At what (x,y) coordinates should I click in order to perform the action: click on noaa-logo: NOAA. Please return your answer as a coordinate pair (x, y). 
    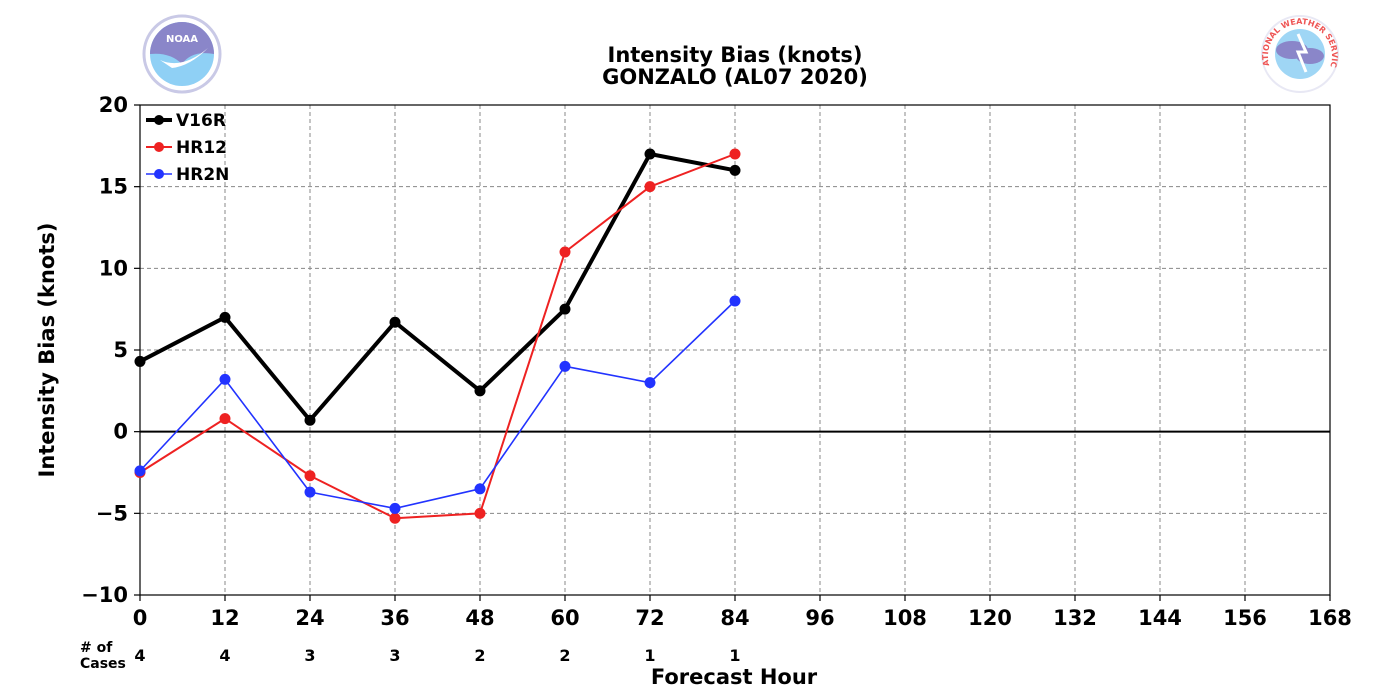
    Looking at the image, I should click on (182, 54).